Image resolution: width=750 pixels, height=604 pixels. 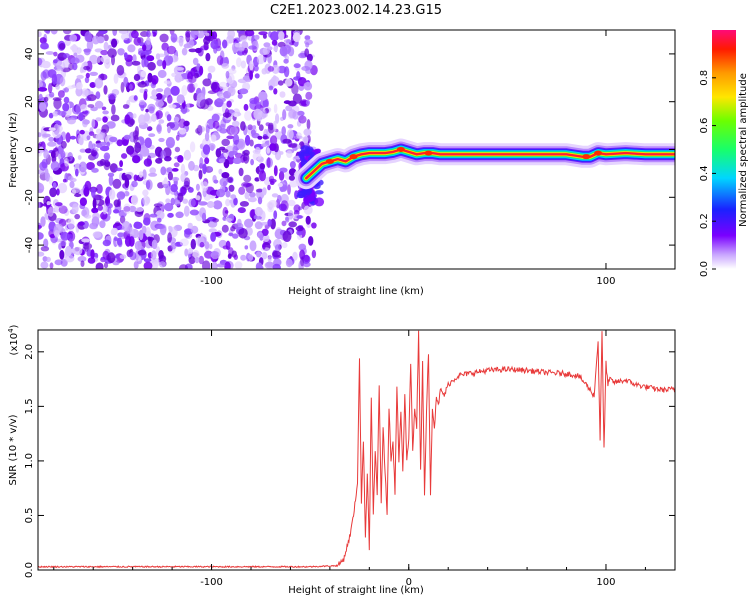 What do you see at coordinates (29, 54) in the screenshot?
I see `spectrogram-y-tick-label: 40` at bounding box center [29, 54].